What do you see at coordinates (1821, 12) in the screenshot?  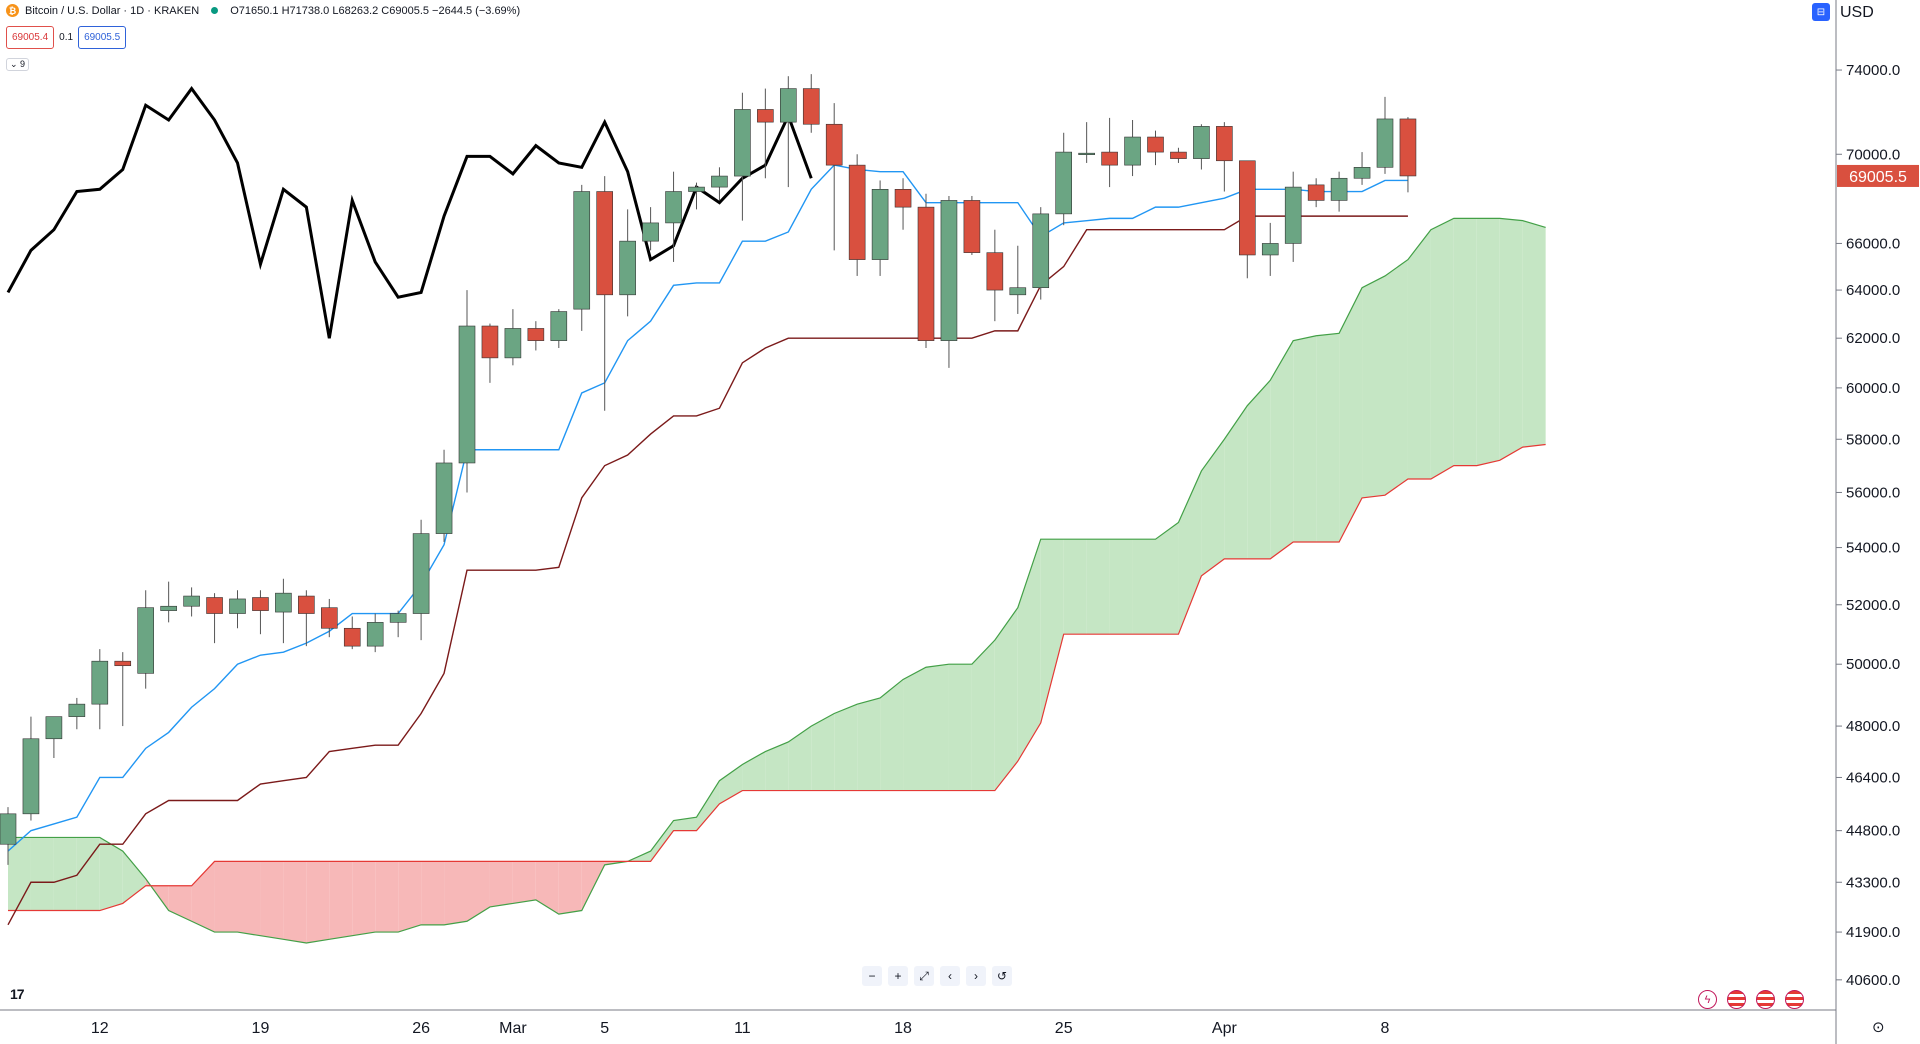 I see `currency-switch-icon: ⊟` at bounding box center [1821, 12].